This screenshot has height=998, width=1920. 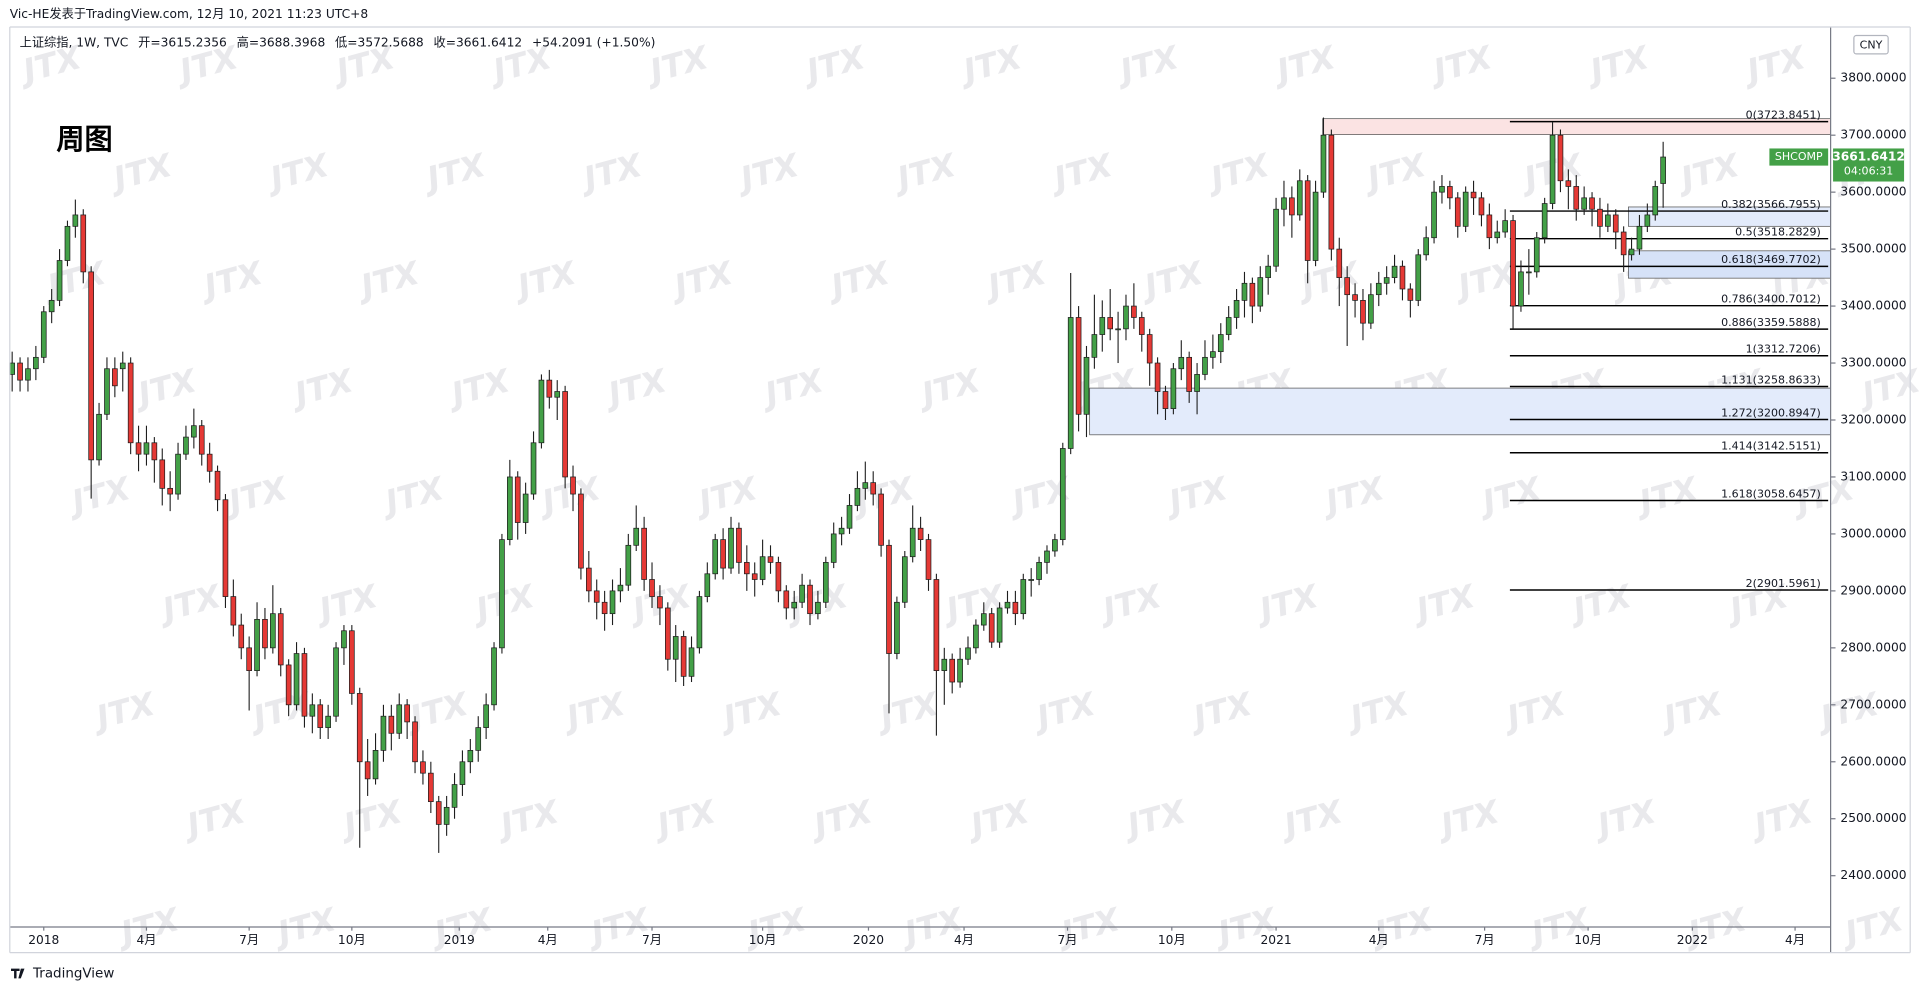 I want to click on fib-label: 0(3723.8451), so click(x=1783, y=114).